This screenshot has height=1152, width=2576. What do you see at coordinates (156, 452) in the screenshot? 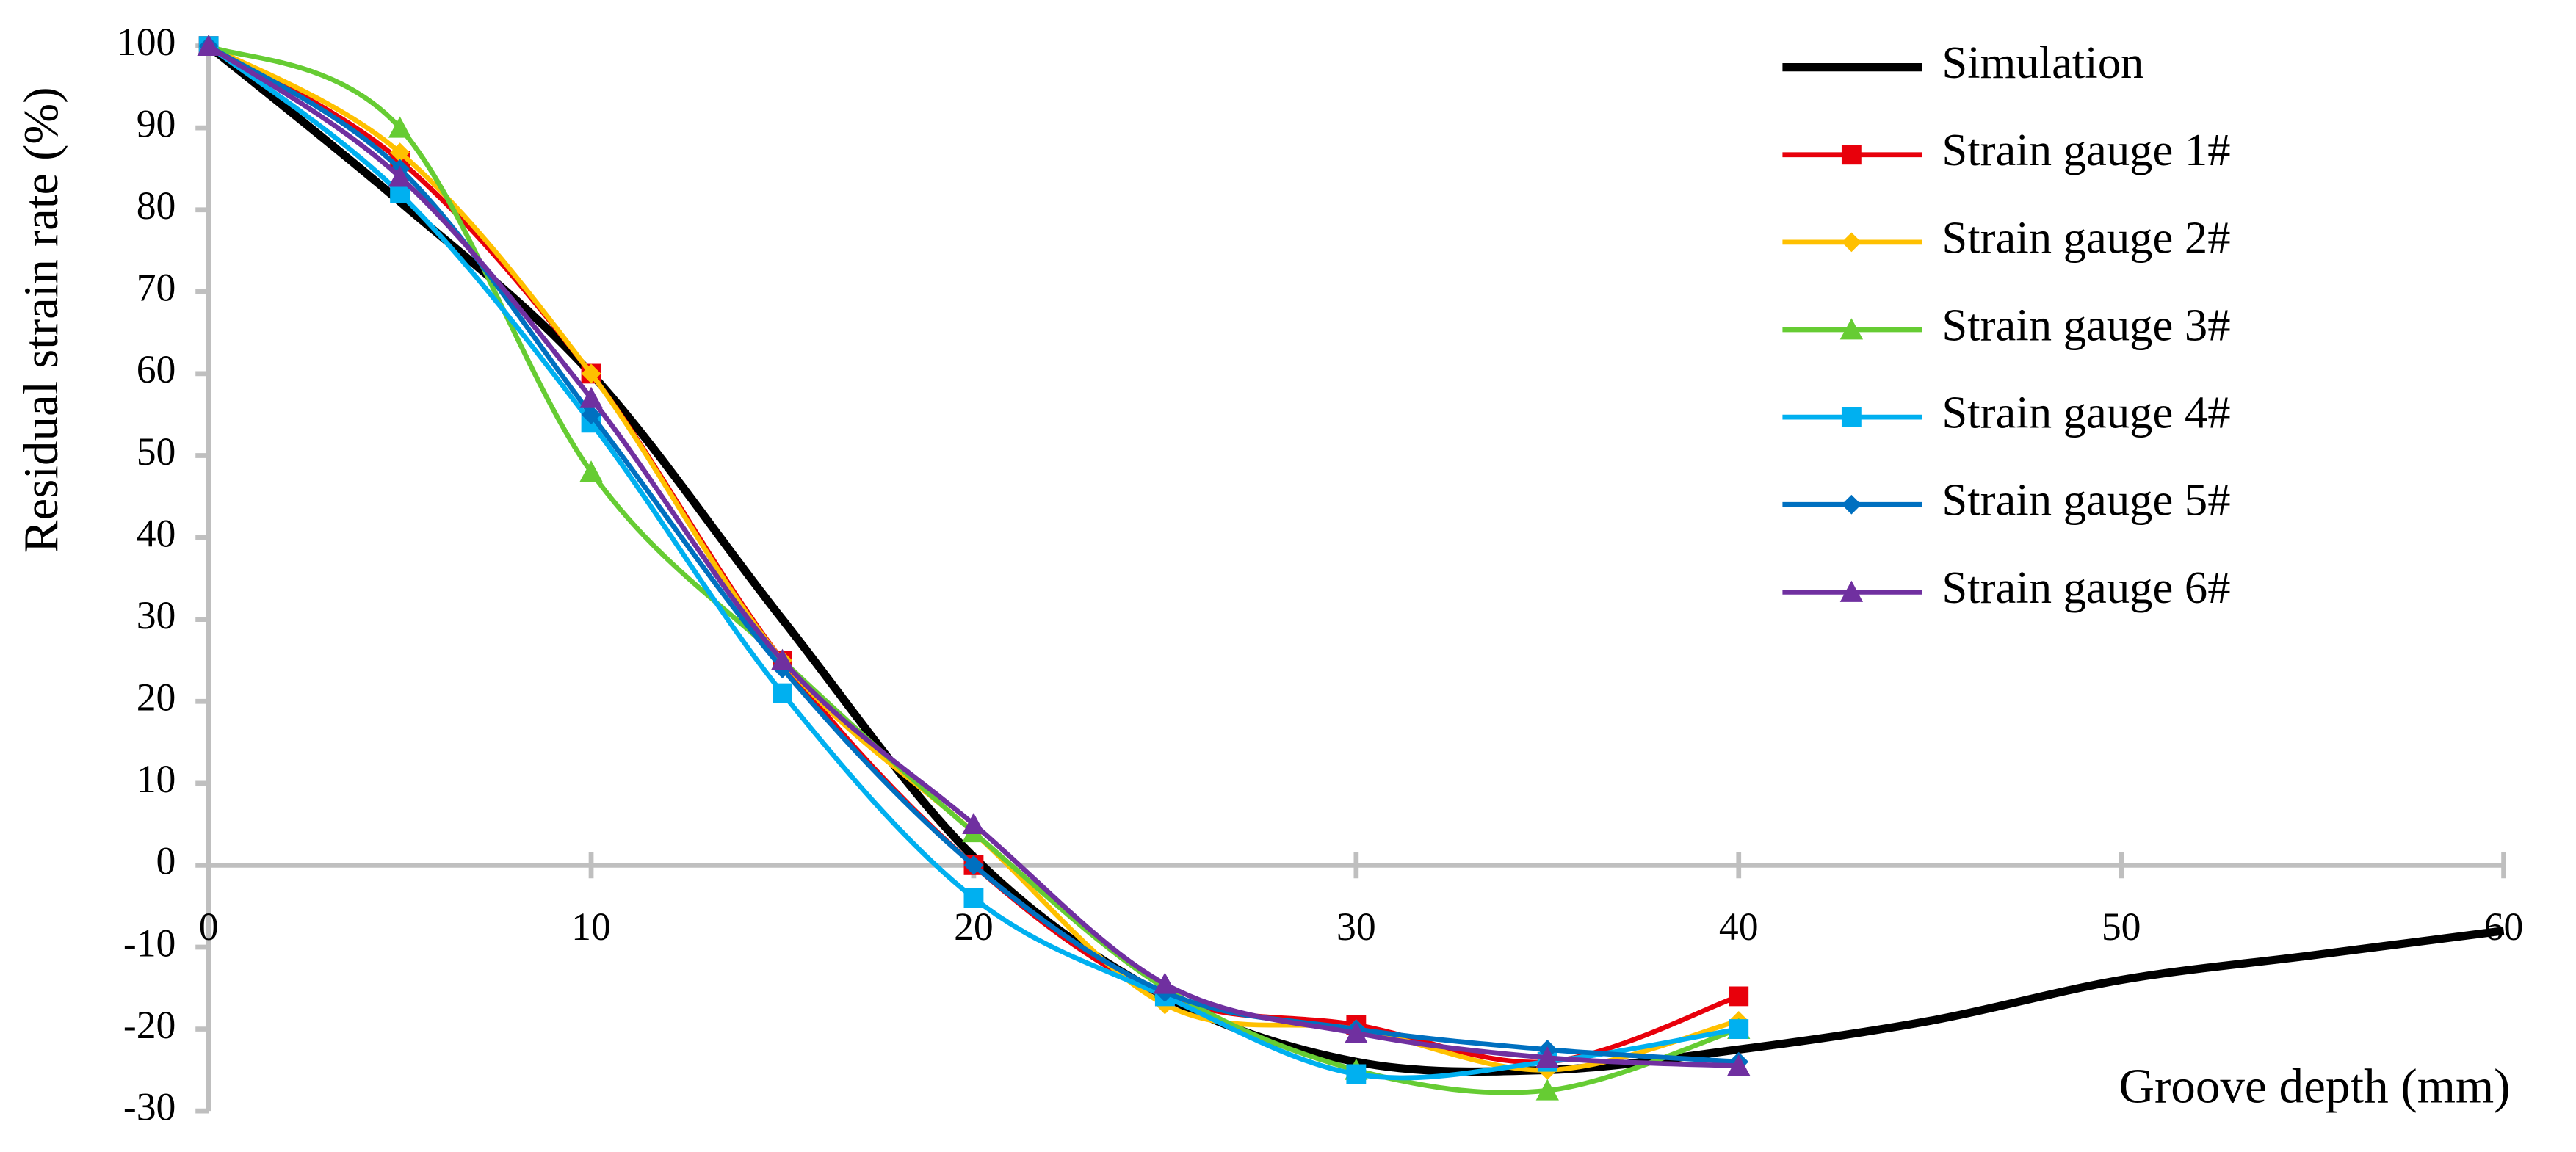
I see `y-tick-label: 50` at bounding box center [156, 452].